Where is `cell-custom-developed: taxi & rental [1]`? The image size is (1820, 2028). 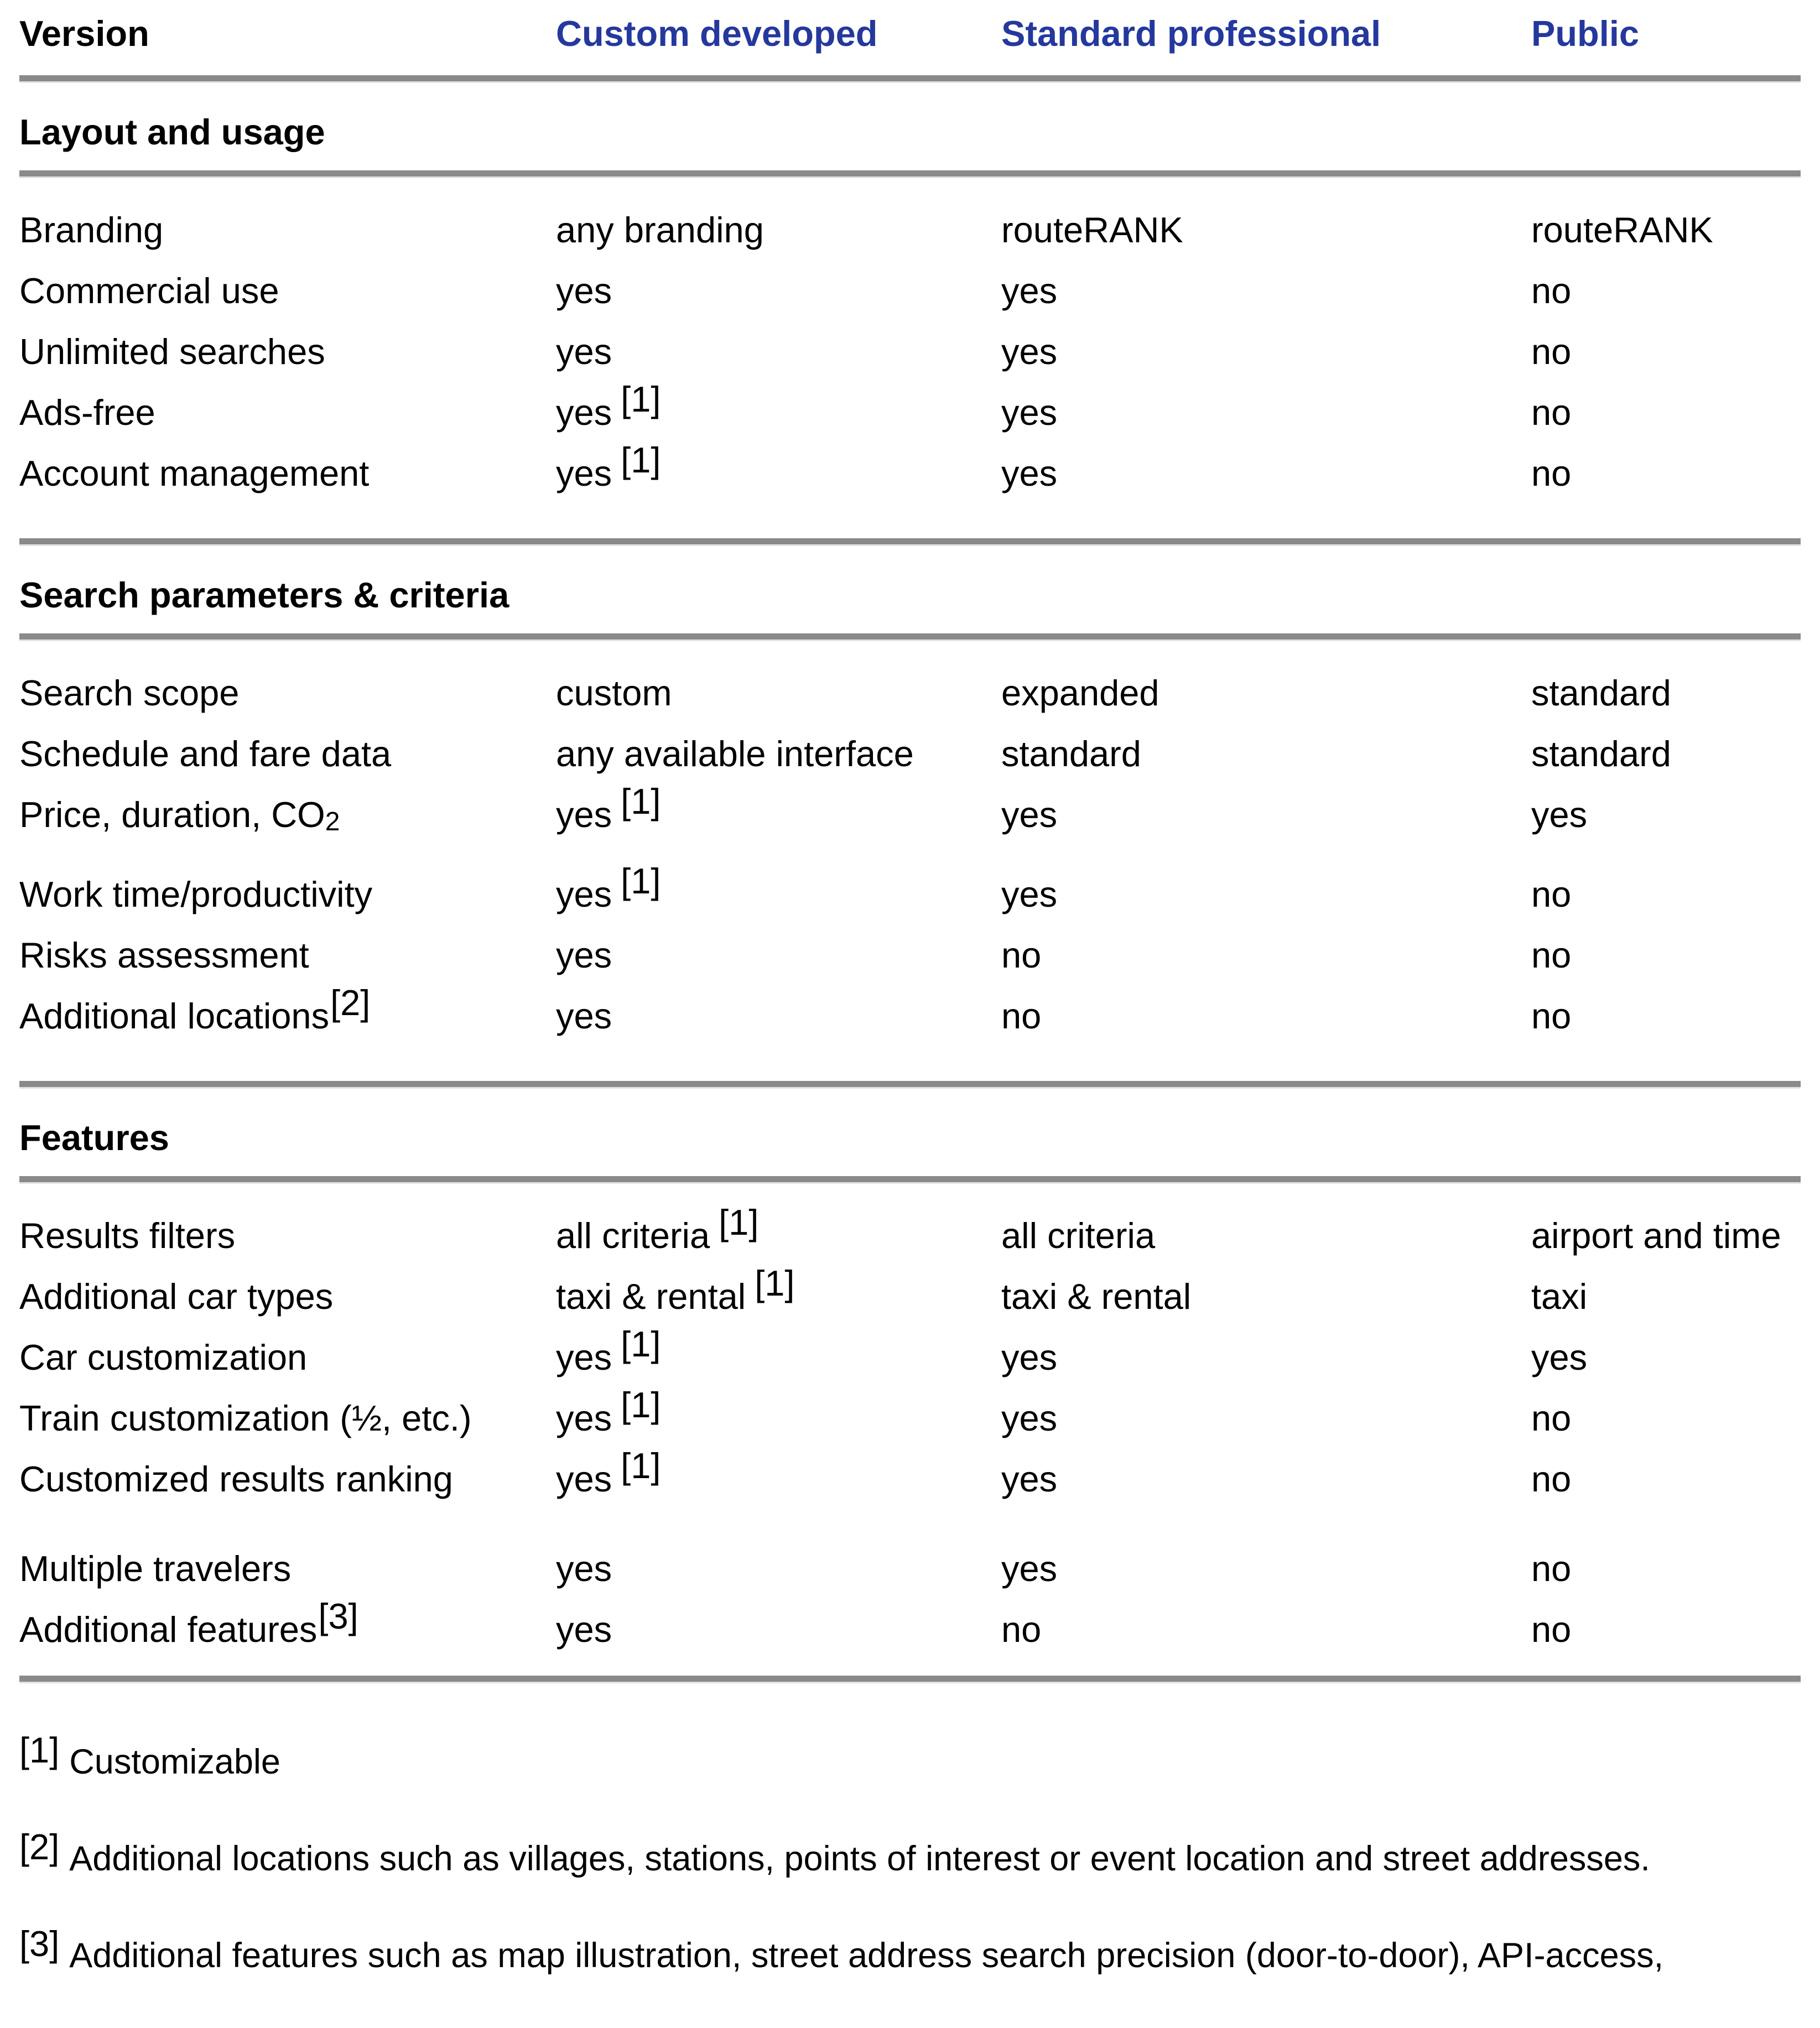 cell-custom-developed: taxi & rental [1] is located at coordinates (779, 1291).